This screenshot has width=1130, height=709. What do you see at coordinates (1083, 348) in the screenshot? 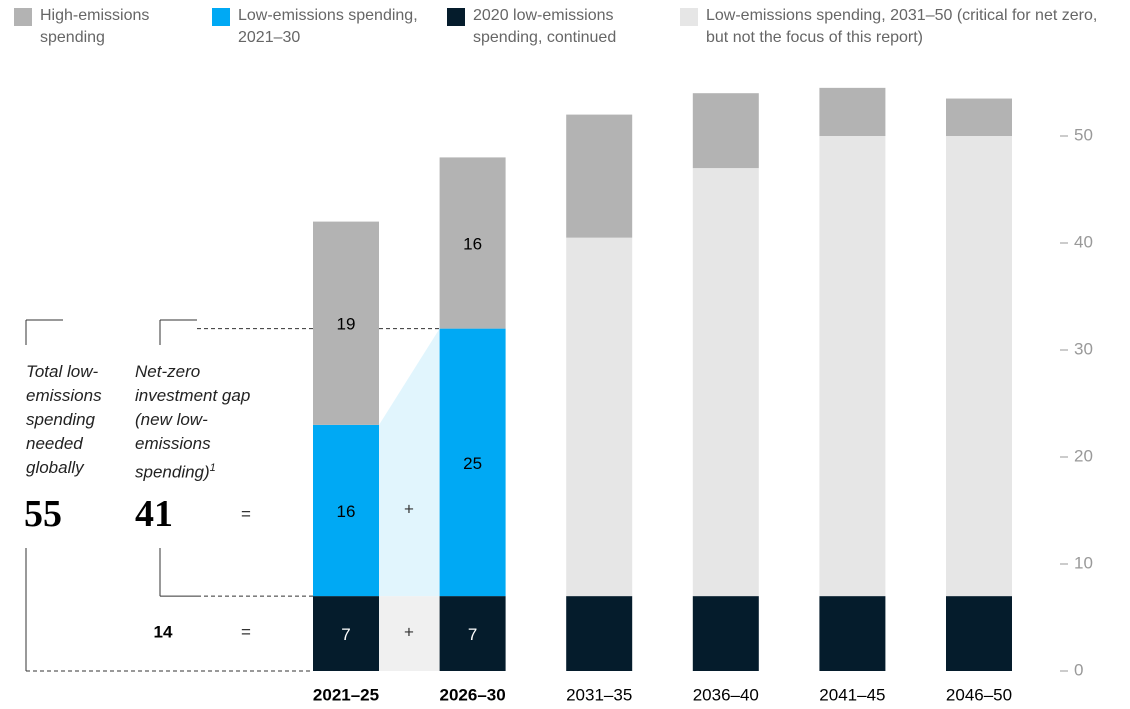
I see `y-tick-label: 30` at bounding box center [1083, 348].